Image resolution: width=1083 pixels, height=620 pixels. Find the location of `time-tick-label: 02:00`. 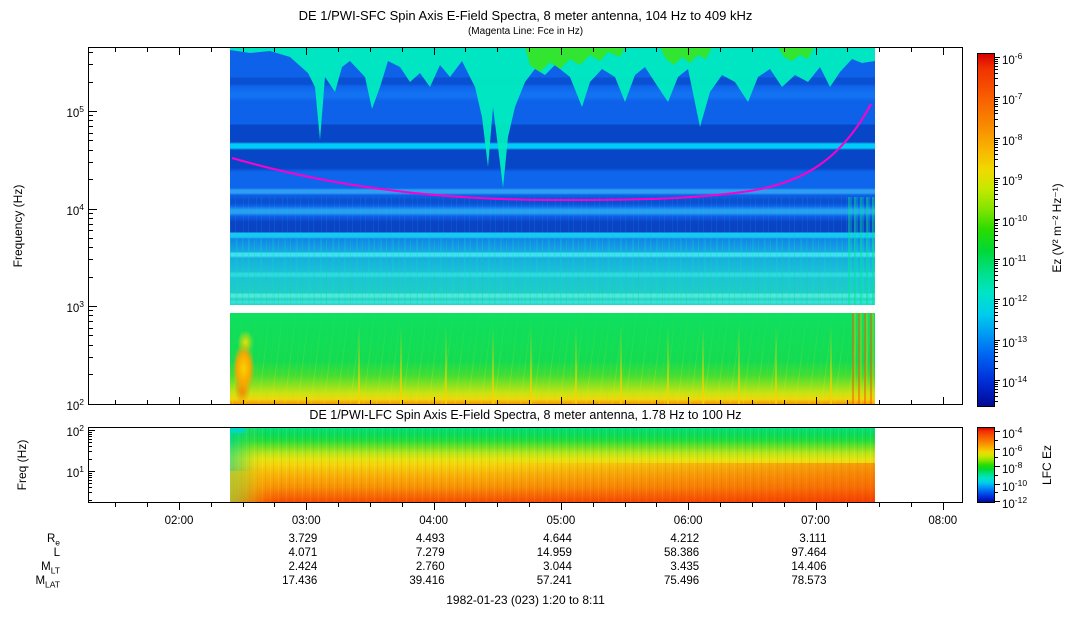

time-tick-label: 02:00 is located at coordinates (179, 521).